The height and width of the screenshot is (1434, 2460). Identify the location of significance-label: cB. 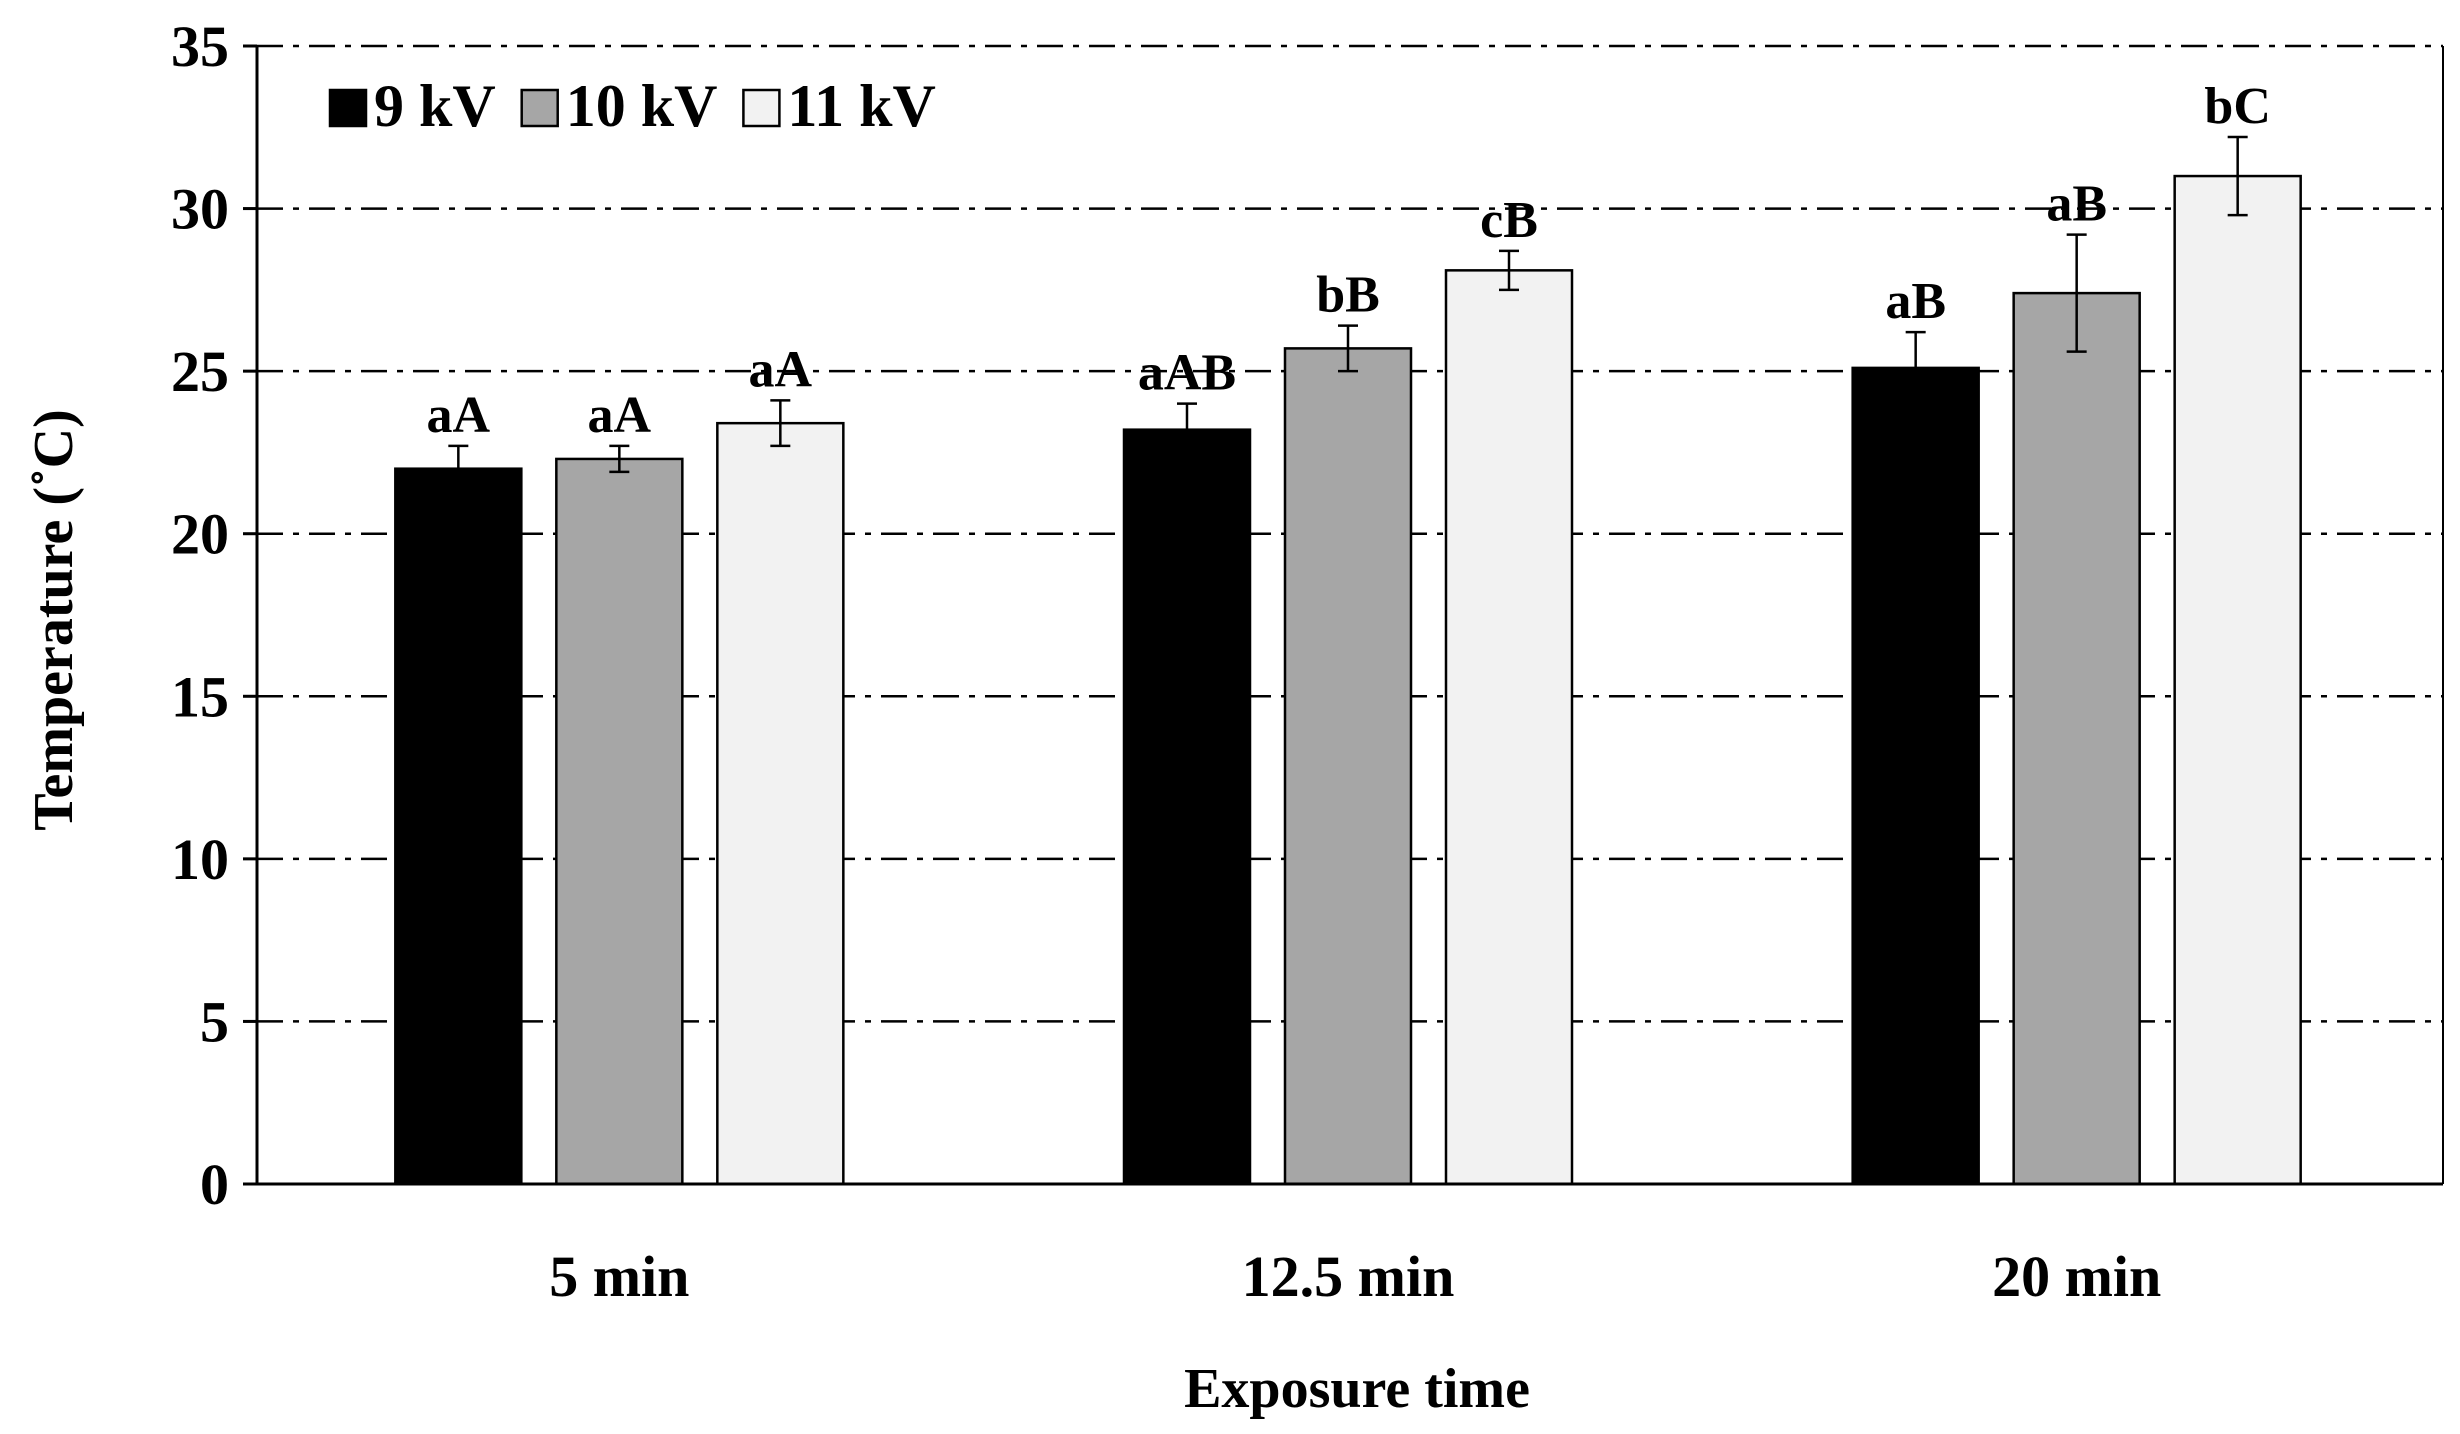
(1509, 220).